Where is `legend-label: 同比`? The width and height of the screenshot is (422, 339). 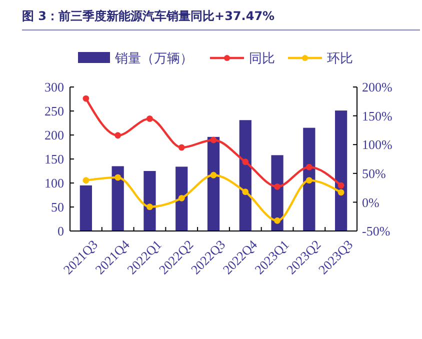
legend-label: 同比 is located at coordinates (262, 59).